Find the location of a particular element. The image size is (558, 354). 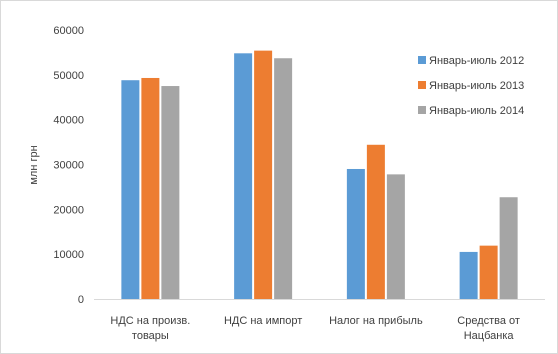

x-category-label: Средства от is located at coordinates (488, 321).